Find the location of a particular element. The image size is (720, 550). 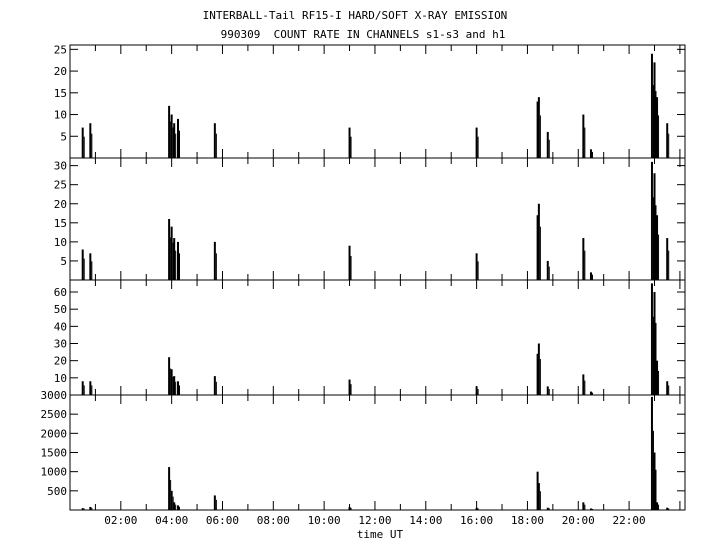

x-tick-label: 18:00 is located at coordinates (527, 520).